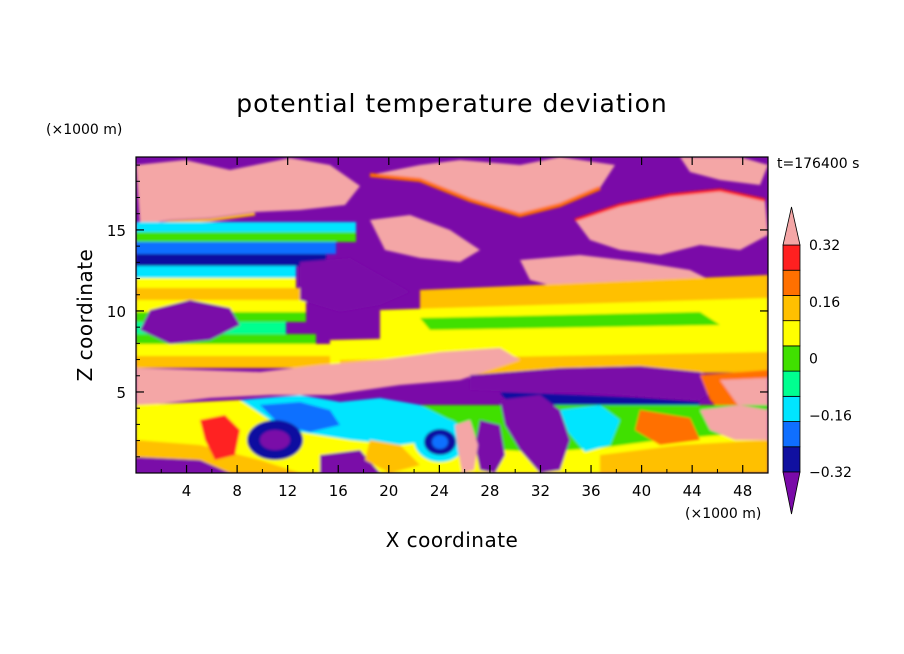  I want to click on y-tick-label: 15, so click(116, 231).